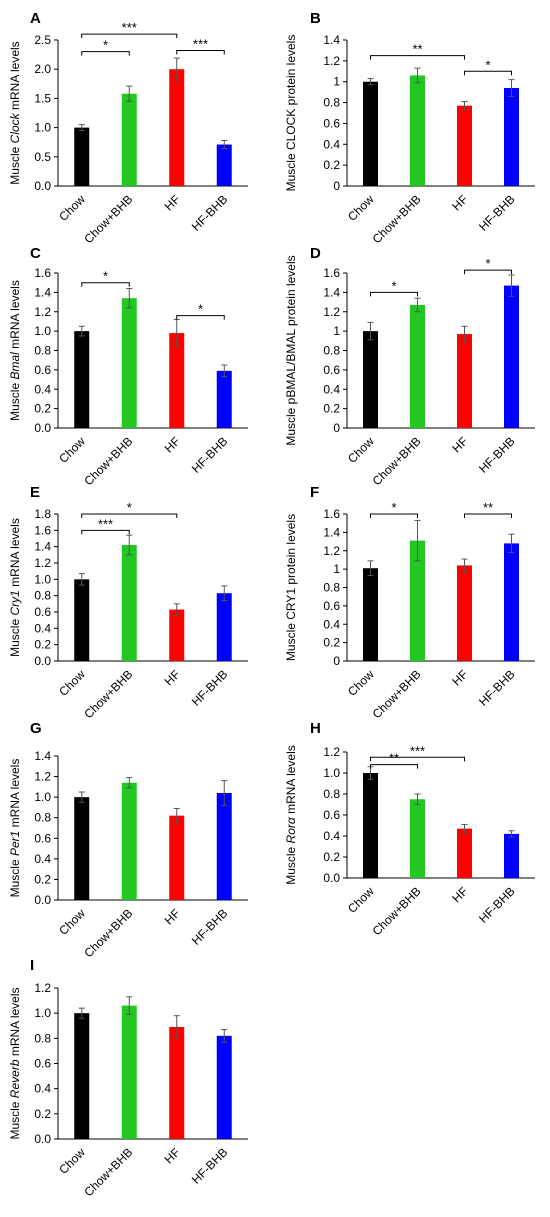 The height and width of the screenshot is (1217, 550). What do you see at coordinates (417, 750) in the screenshot?
I see `significance-label: ***` at bounding box center [417, 750].